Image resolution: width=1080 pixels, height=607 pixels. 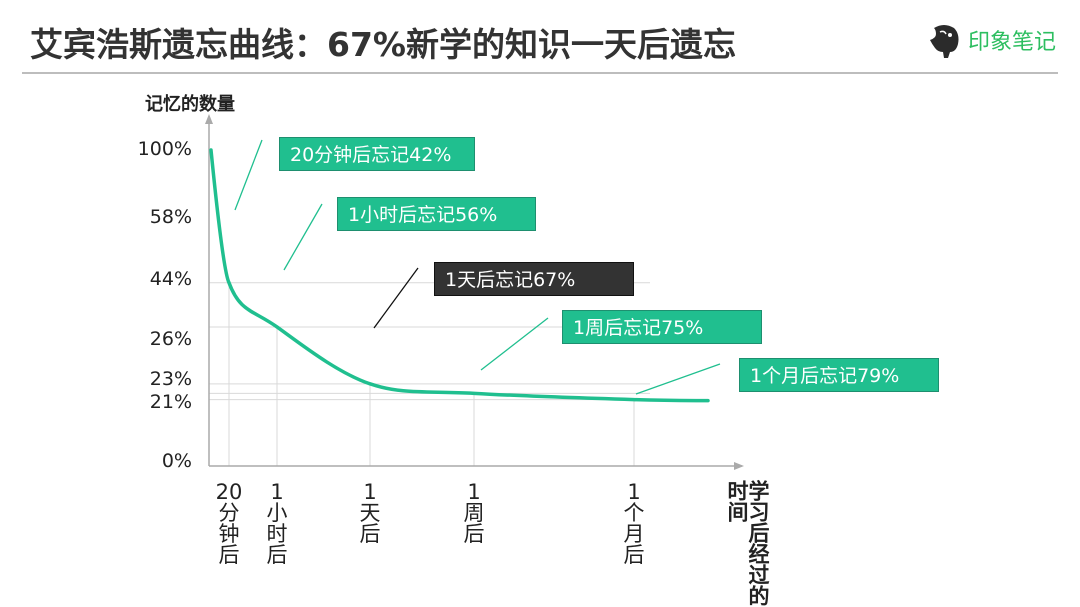 I want to click on annotation-label: 20分钟后忘记42%, so click(x=377, y=154).